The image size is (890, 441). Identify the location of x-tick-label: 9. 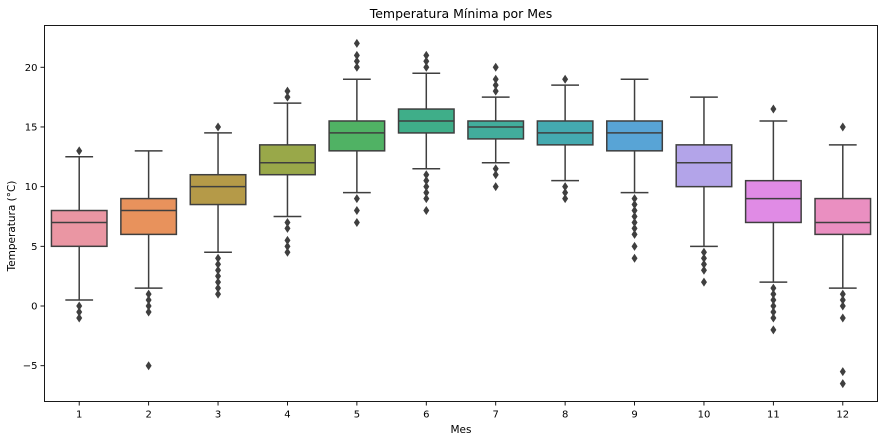
(634, 415).